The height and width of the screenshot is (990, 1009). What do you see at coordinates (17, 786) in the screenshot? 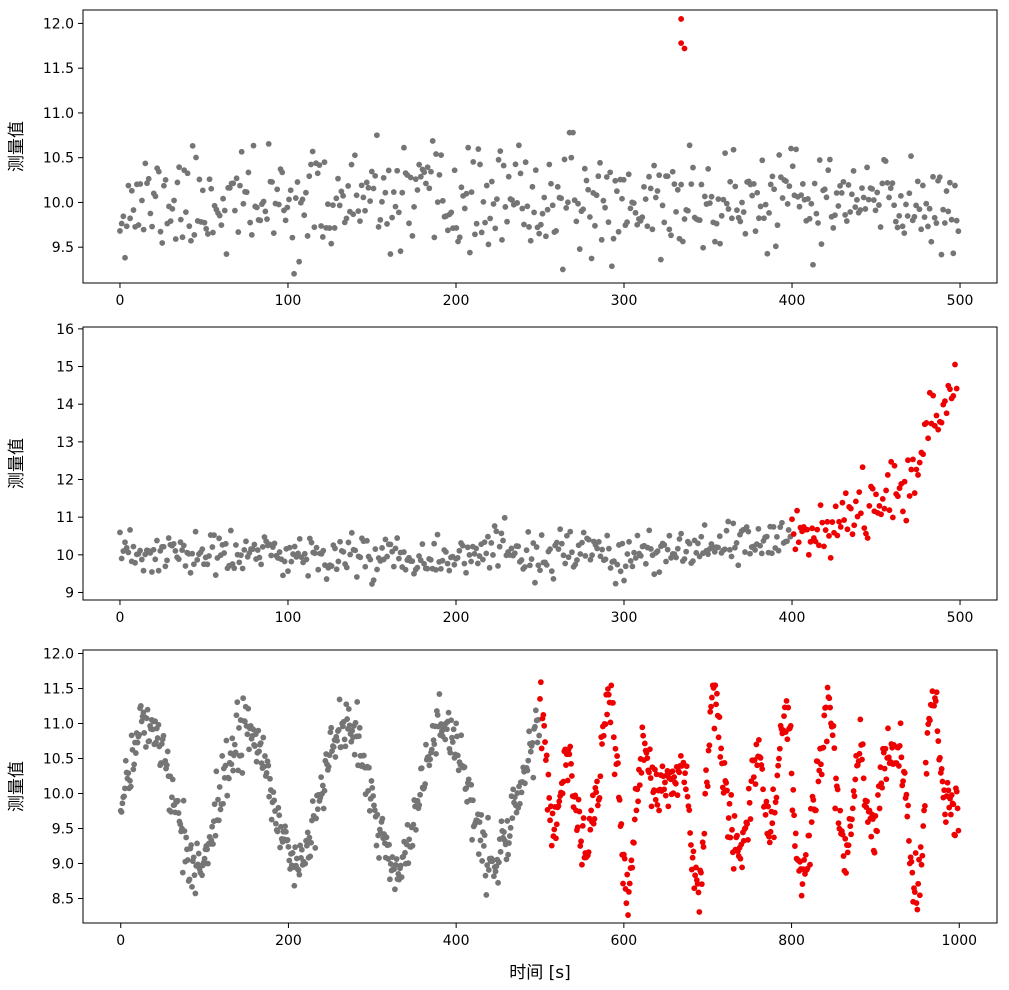
I see `y-axis-label: 测量值` at bounding box center [17, 786].